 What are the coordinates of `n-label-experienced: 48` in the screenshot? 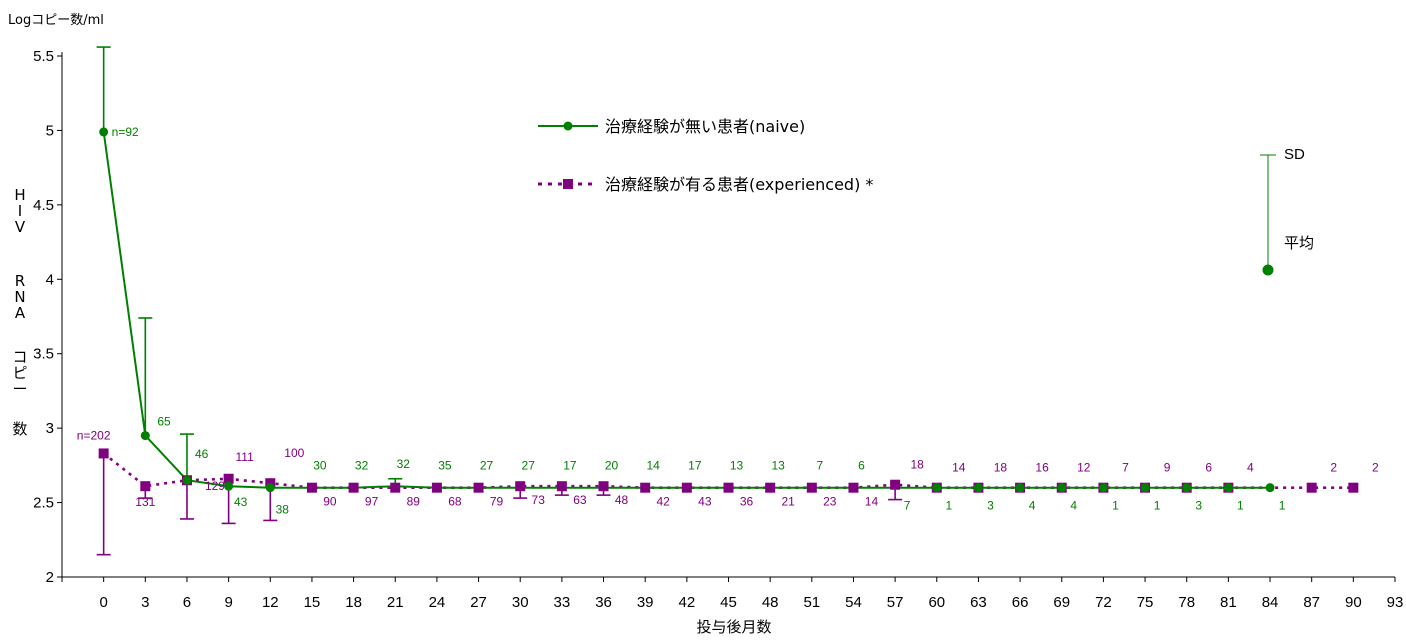 It's located at (622, 500).